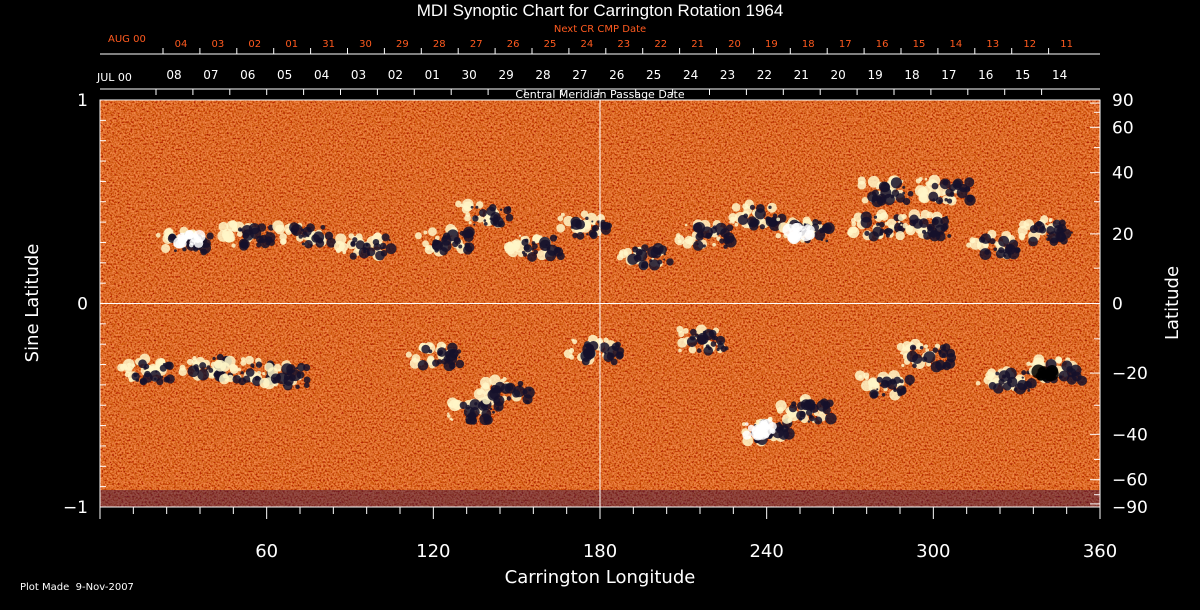 This screenshot has height=610, width=1200. I want to click on cmp-date-label: 18, so click(911, 75).